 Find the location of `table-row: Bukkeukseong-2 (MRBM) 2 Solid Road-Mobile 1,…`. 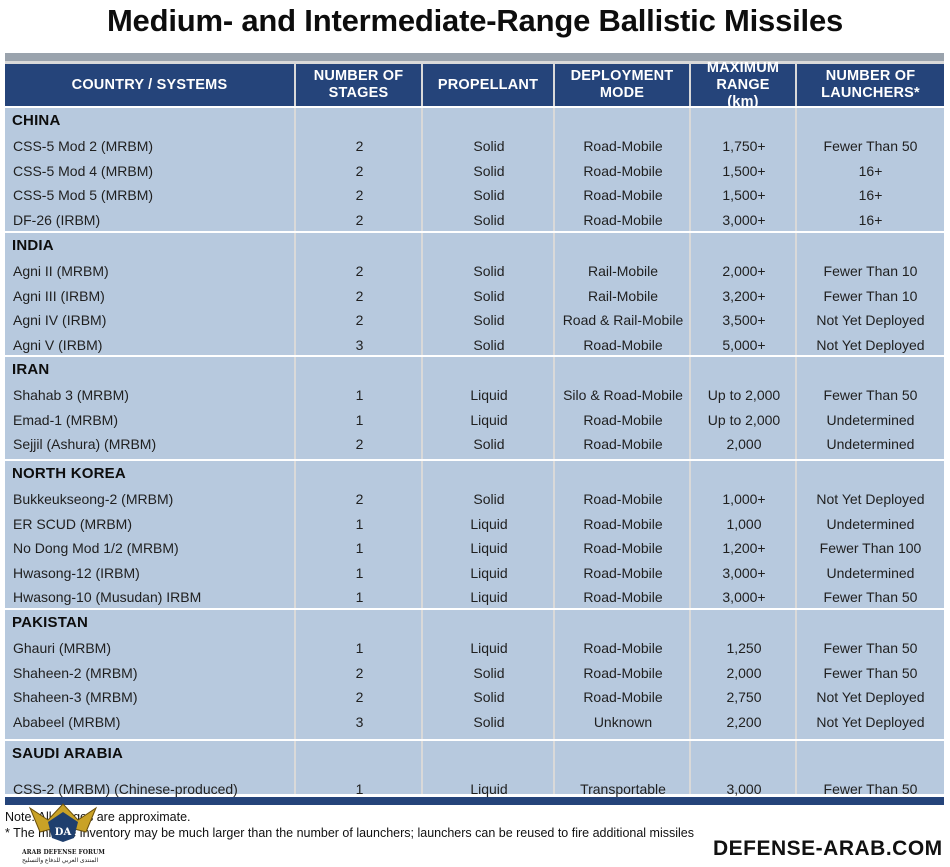

table-row: Bukkeukseong-2 (MRBM) 2 Solid Road-Mobile 1,… is located at coordinates (474, 499).